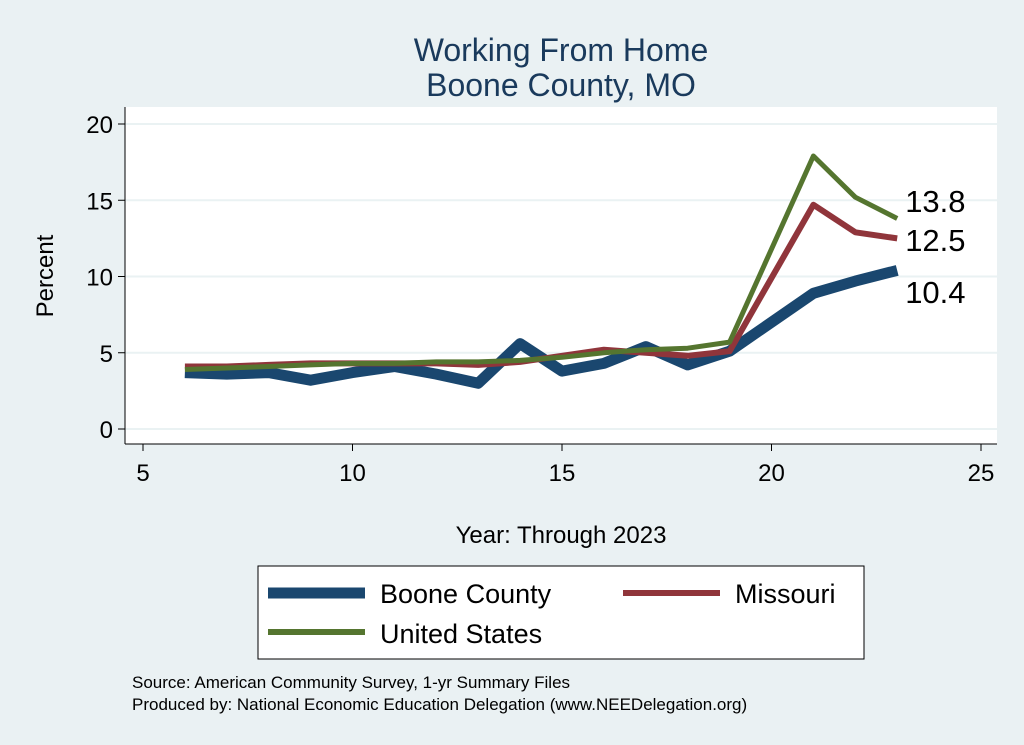  Describe the element at coordinates (935, 240) in the screenshot. I see `end-label-missouri: 12.5` at that location.